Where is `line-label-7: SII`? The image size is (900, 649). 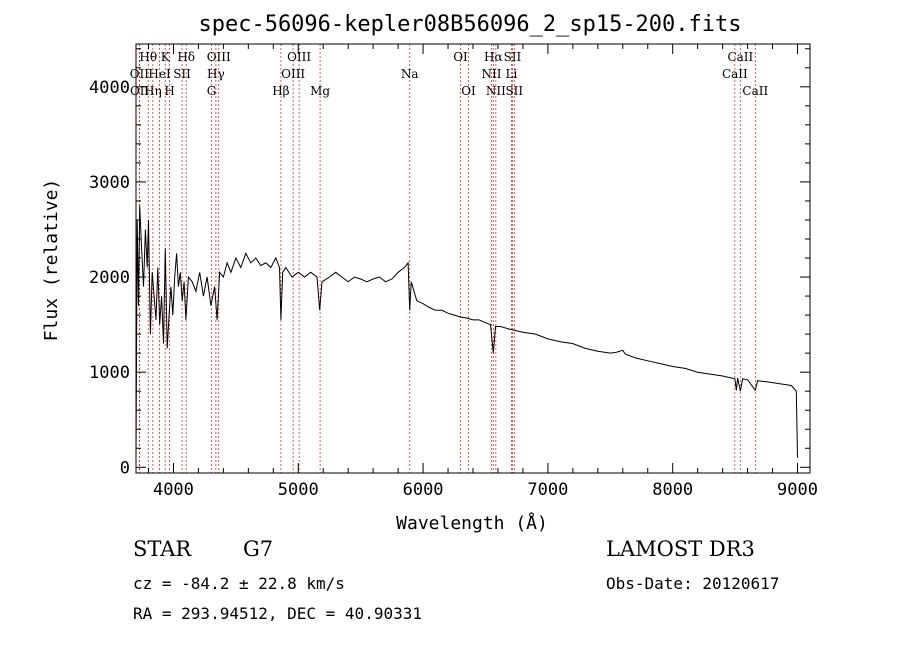 line-label-7: SII is located at coordinates (182, 74).